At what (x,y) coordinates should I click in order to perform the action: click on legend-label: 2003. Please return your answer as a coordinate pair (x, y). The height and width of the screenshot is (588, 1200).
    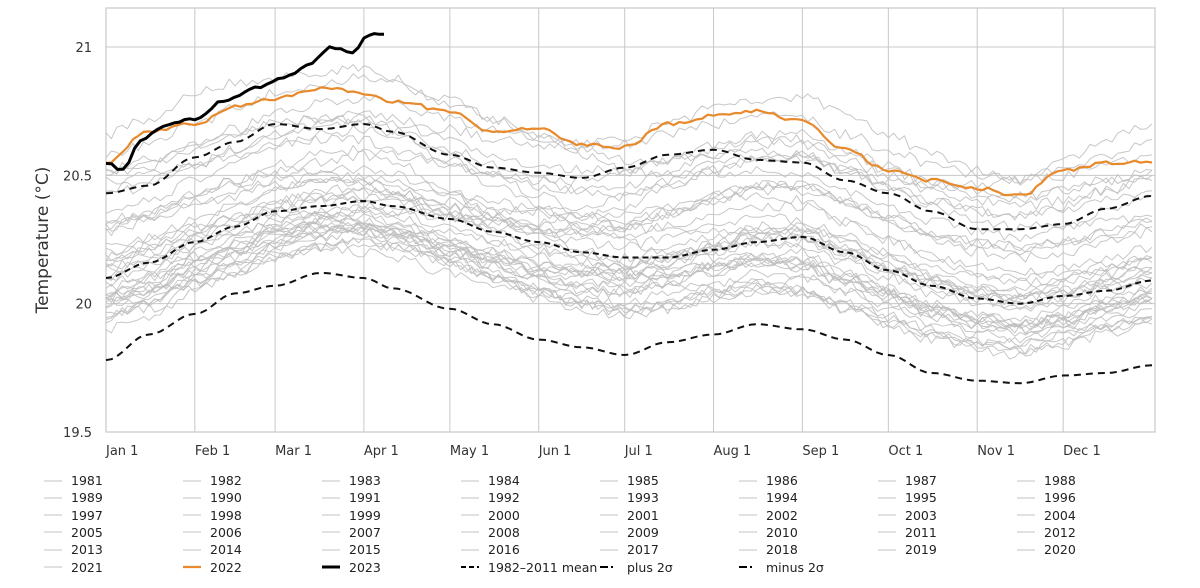
    Looking at the image, I should click on (921, 515).